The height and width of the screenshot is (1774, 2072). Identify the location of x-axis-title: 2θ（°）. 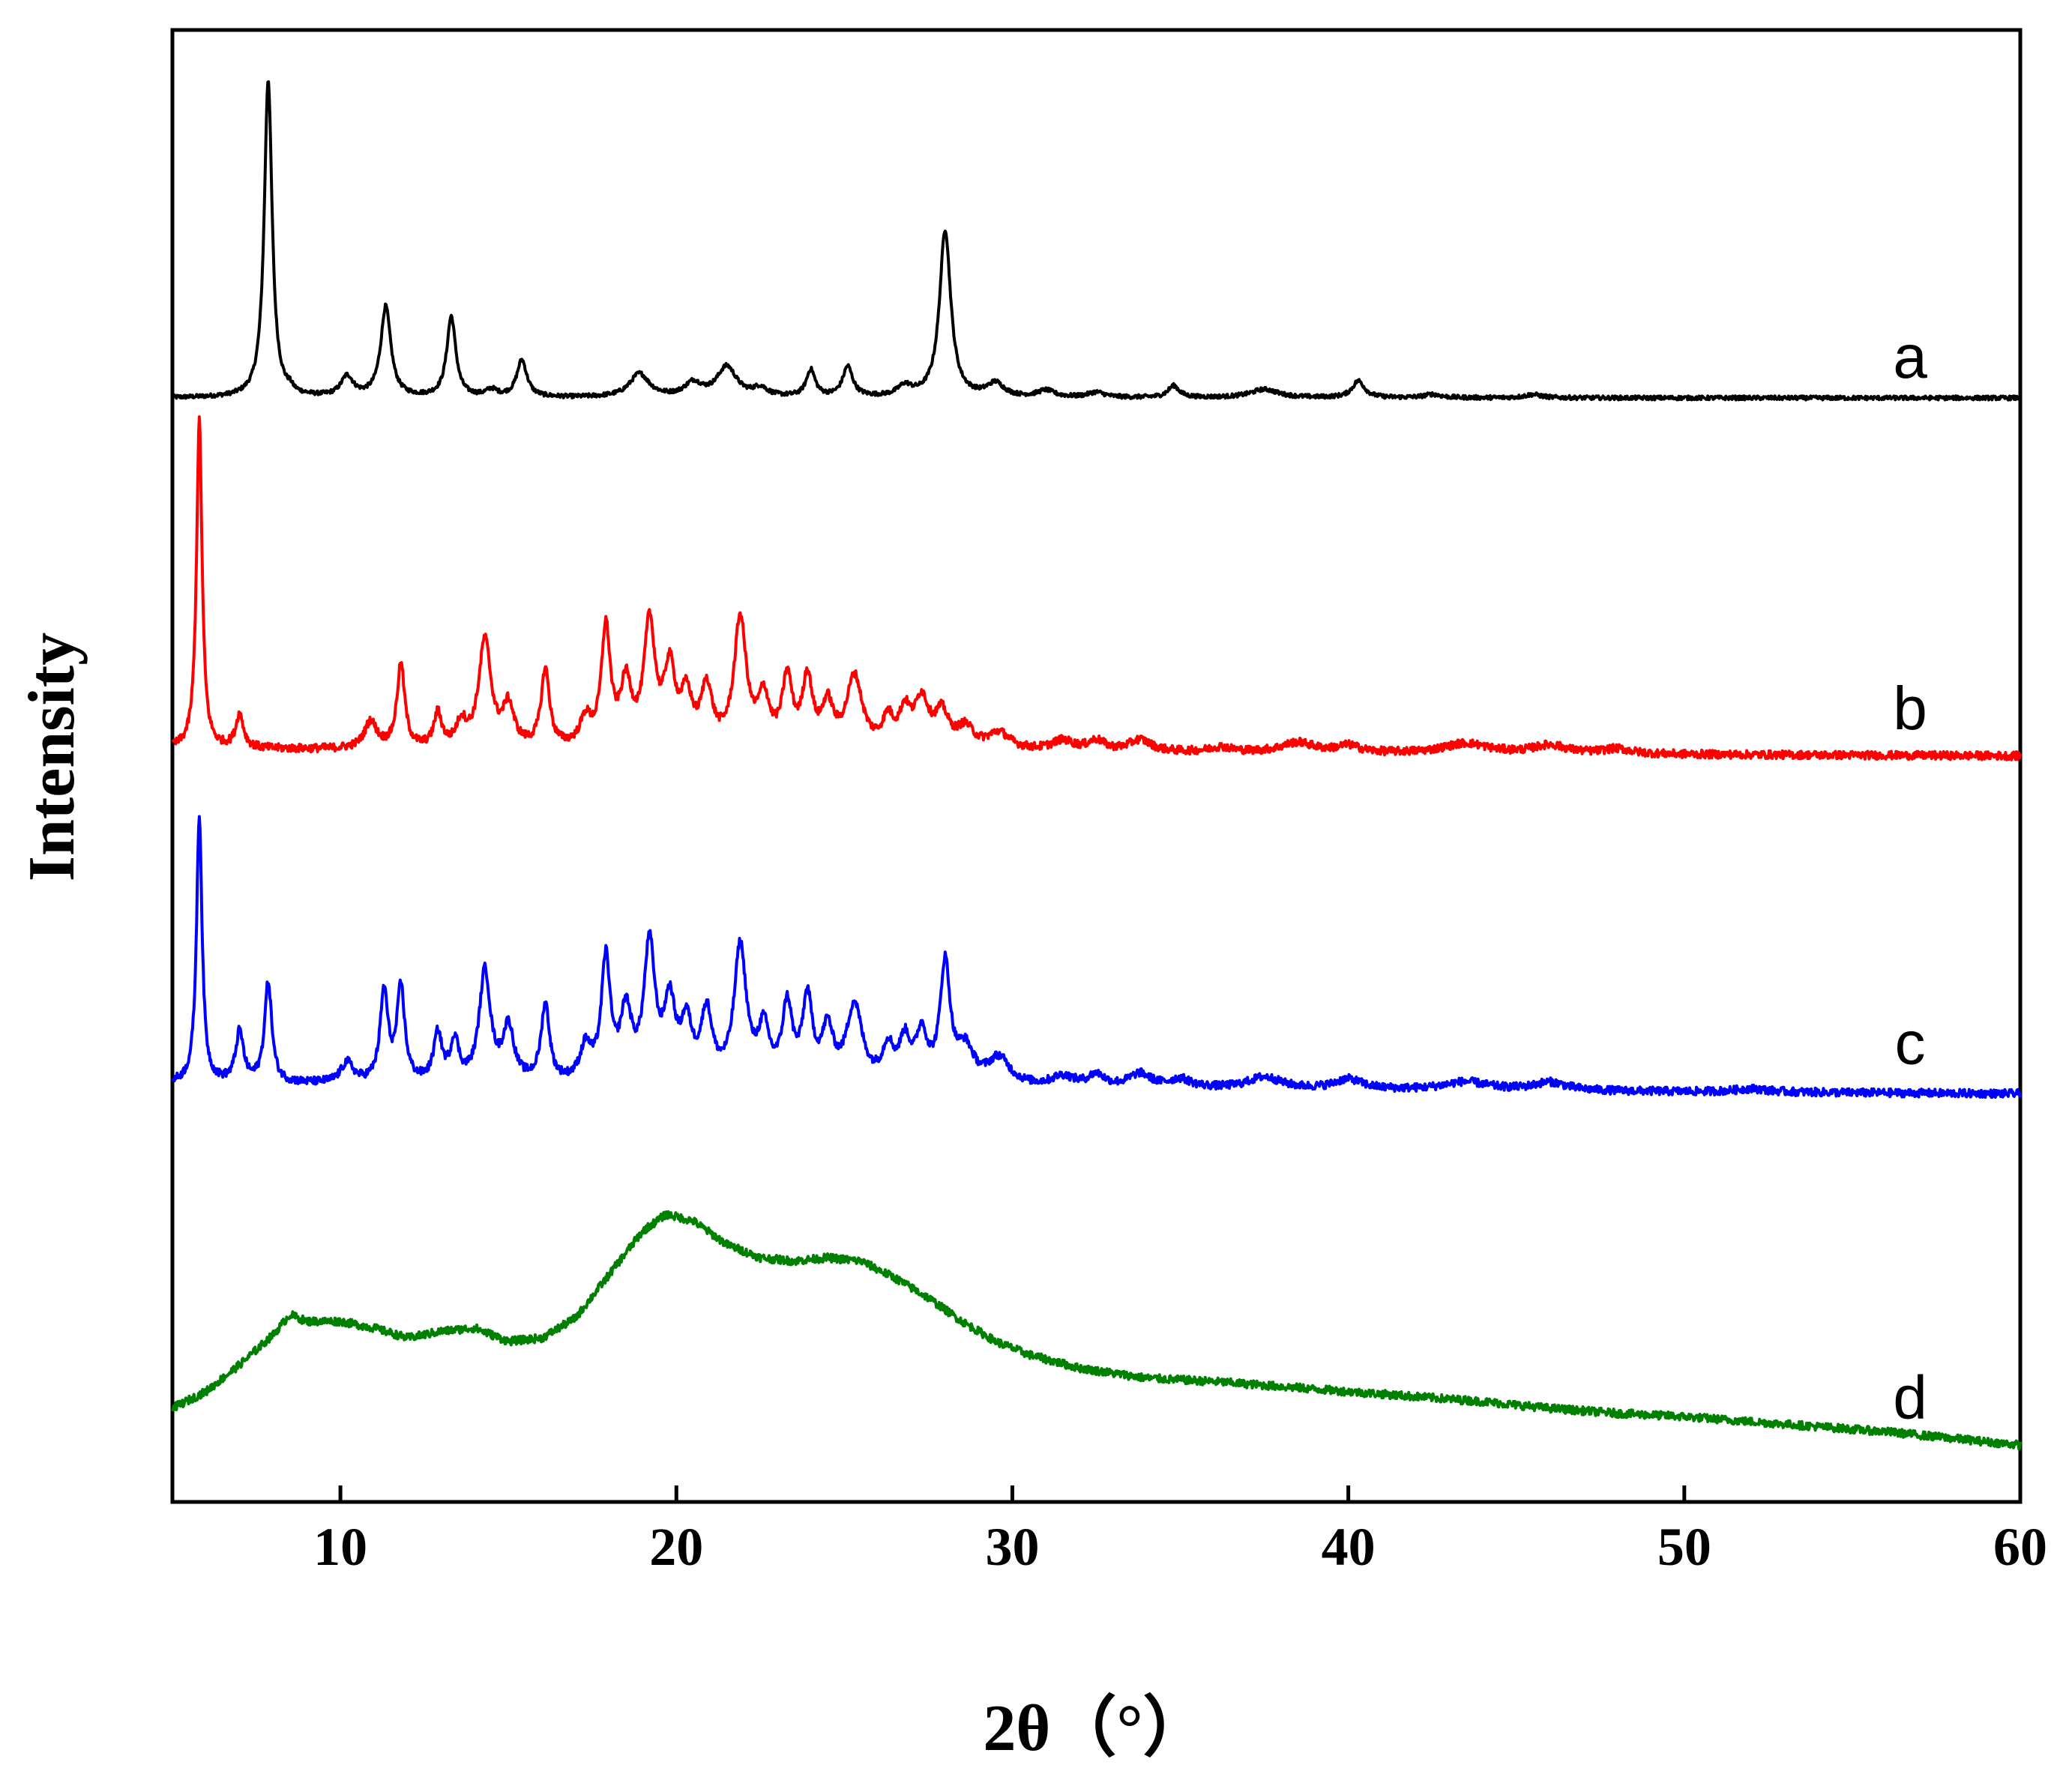
(1095, 1729).